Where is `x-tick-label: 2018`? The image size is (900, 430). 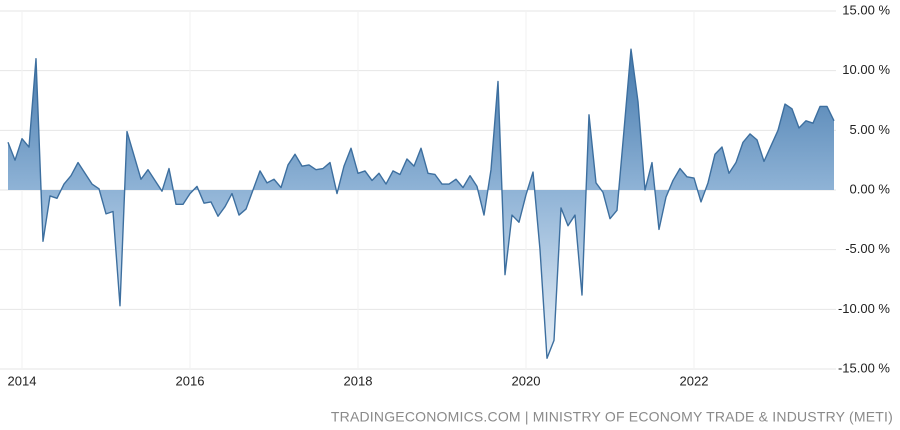
x-tick-label: 2018 is located at coordinates (358, 380).